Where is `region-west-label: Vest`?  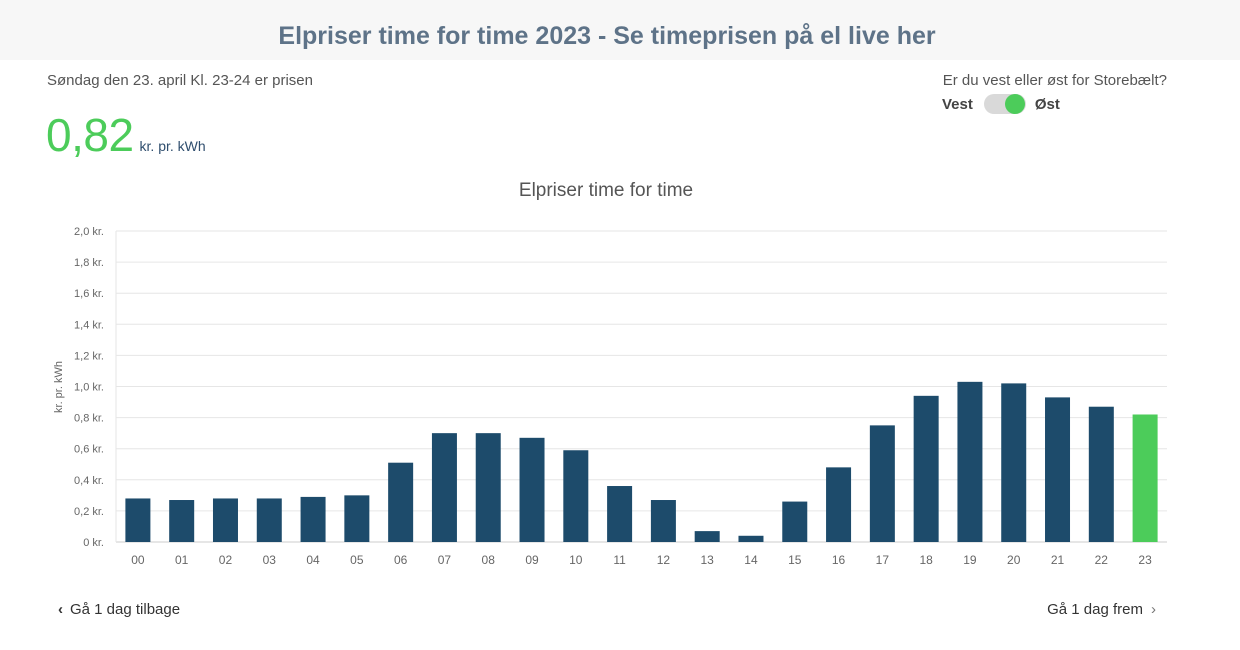
region-west-label: Vest is located at coordinates (957, 104).